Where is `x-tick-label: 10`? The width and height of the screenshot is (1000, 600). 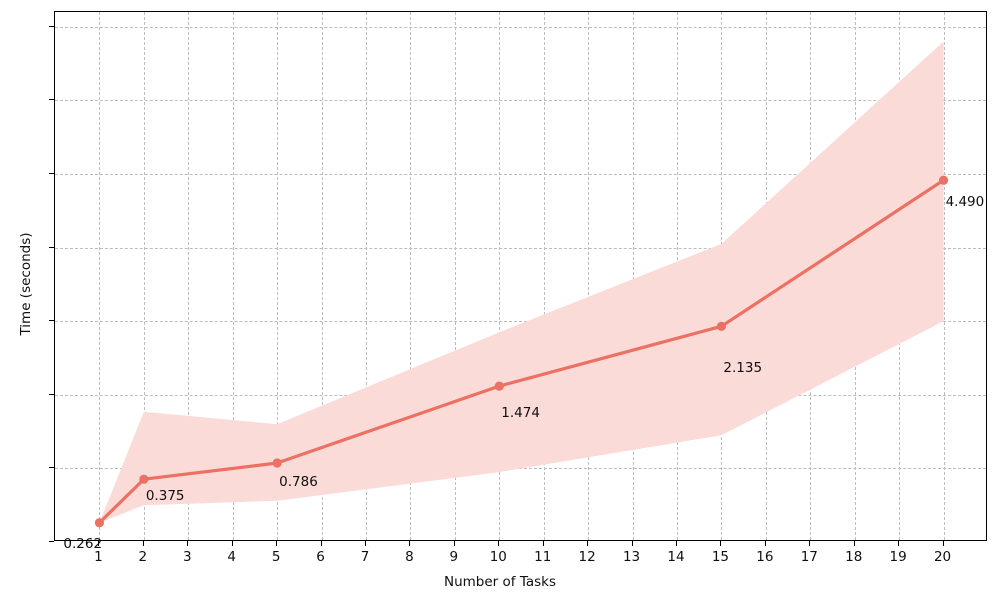
x-tick-label: 10 is located at coordinates (498, 557).